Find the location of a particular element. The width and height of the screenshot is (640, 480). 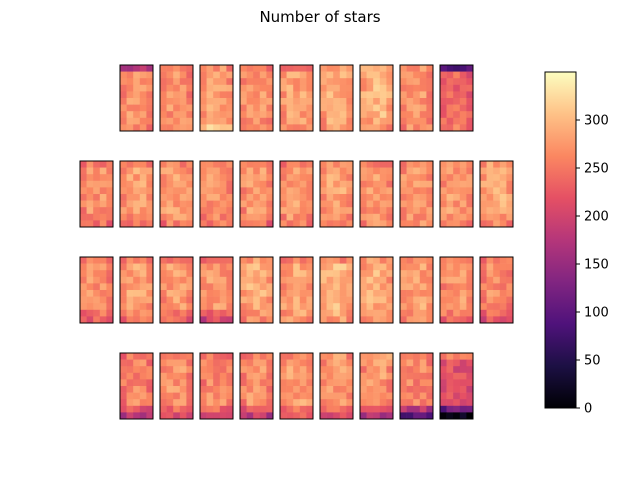

panel-frame is located at coordinates (176, 386).